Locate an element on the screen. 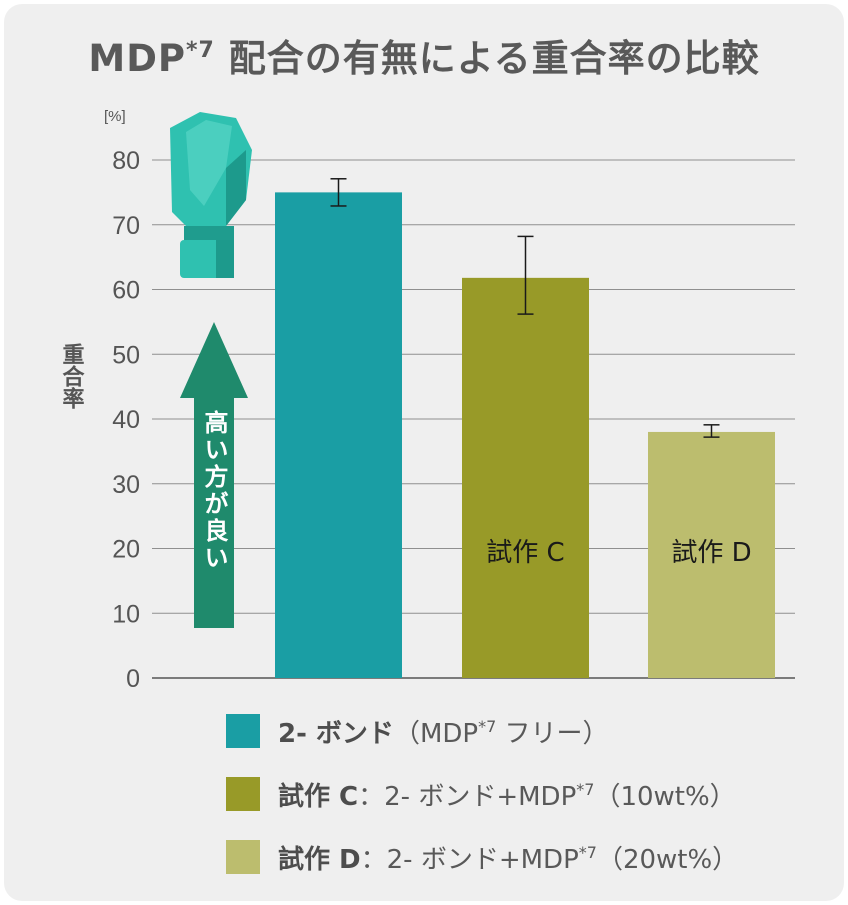 This screenshot has height=905, width=848. legend-item: 試作 C ：2- ボンド+MDP*7（10wt%） is located at coordinates (482, 794).